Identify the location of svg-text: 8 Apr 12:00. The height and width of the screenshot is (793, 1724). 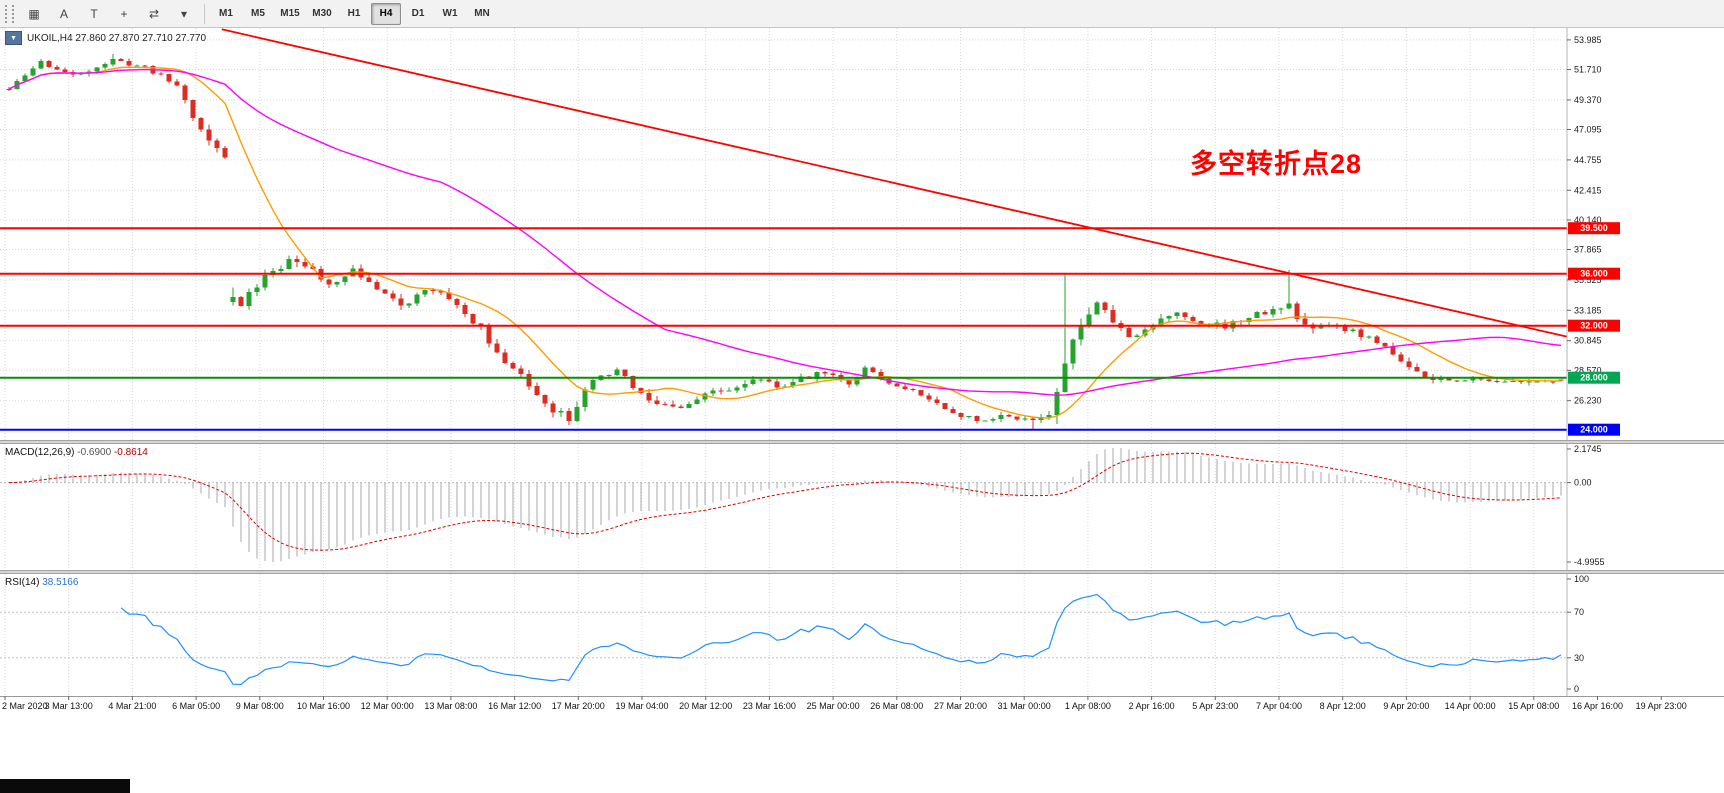
(1343, 706).